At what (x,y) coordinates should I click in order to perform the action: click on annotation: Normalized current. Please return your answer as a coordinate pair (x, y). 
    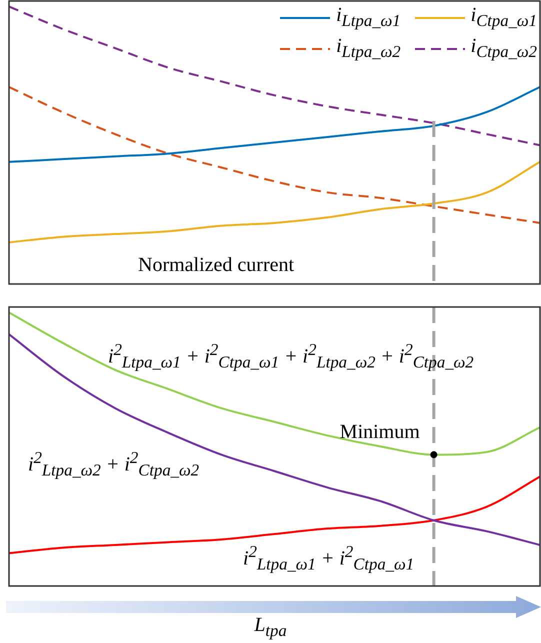
    Looking at the image, I should click on (216, 265).